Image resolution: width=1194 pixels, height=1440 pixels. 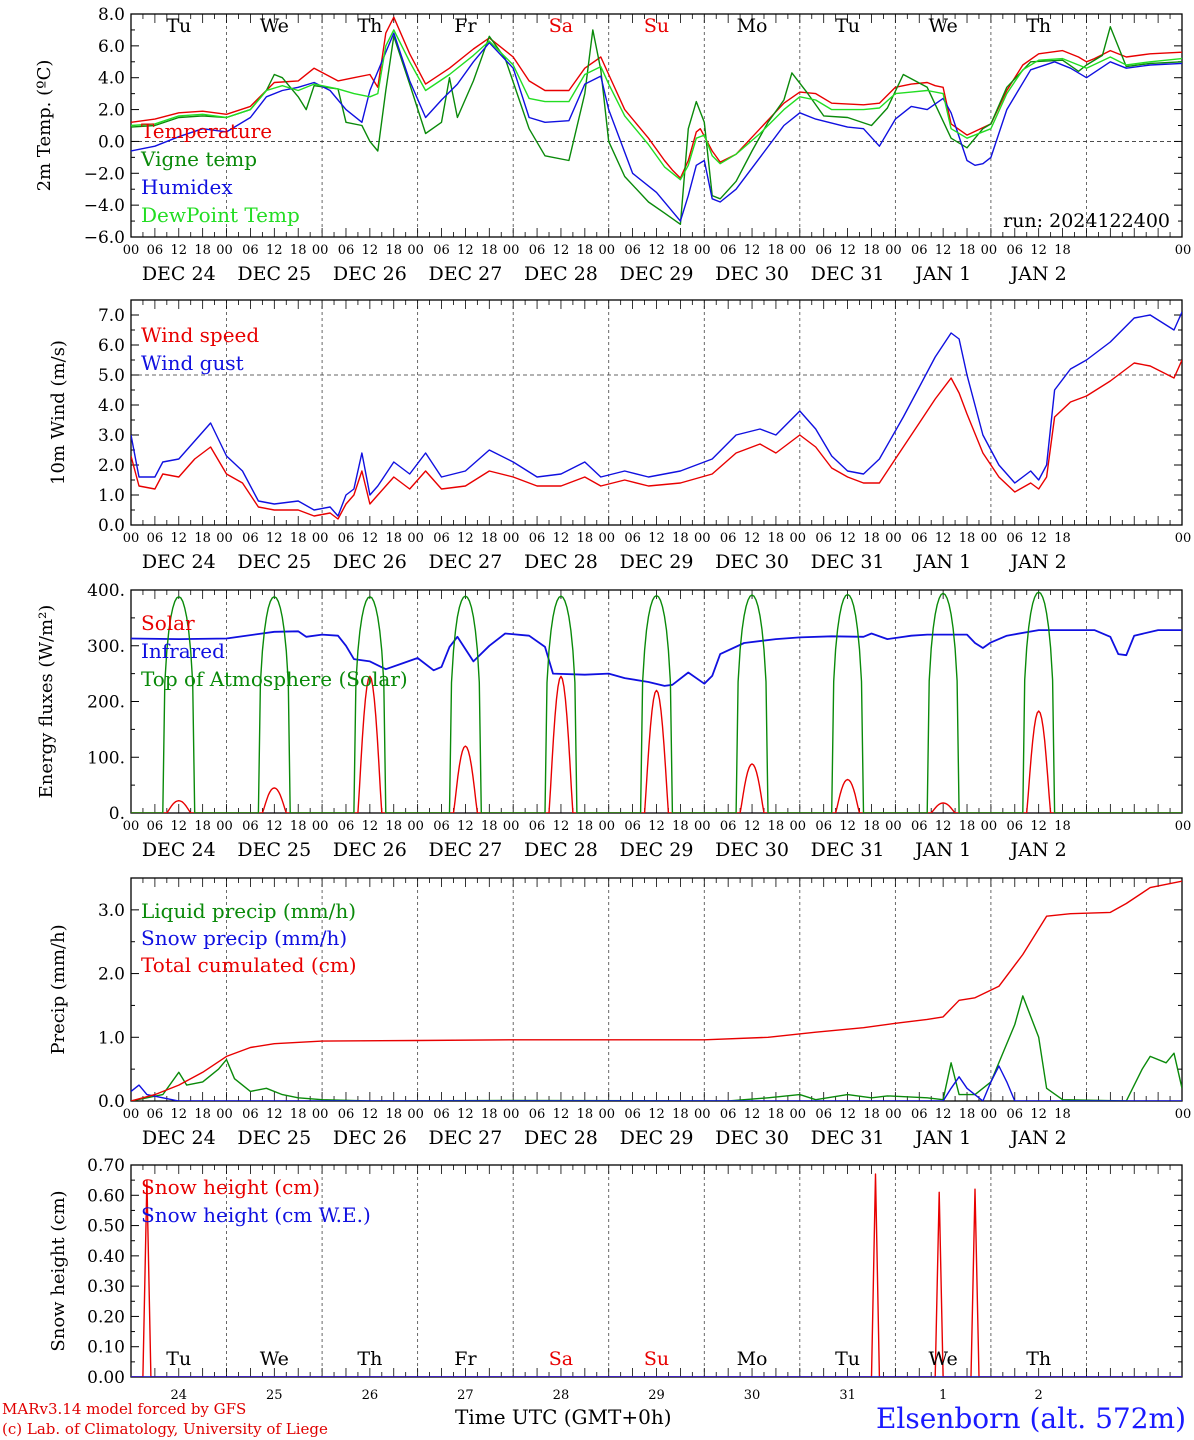 What do you see at coordinates (656, 97) in the screenshot?
I see `series-line-temperature` at bounding box center [656, 97].